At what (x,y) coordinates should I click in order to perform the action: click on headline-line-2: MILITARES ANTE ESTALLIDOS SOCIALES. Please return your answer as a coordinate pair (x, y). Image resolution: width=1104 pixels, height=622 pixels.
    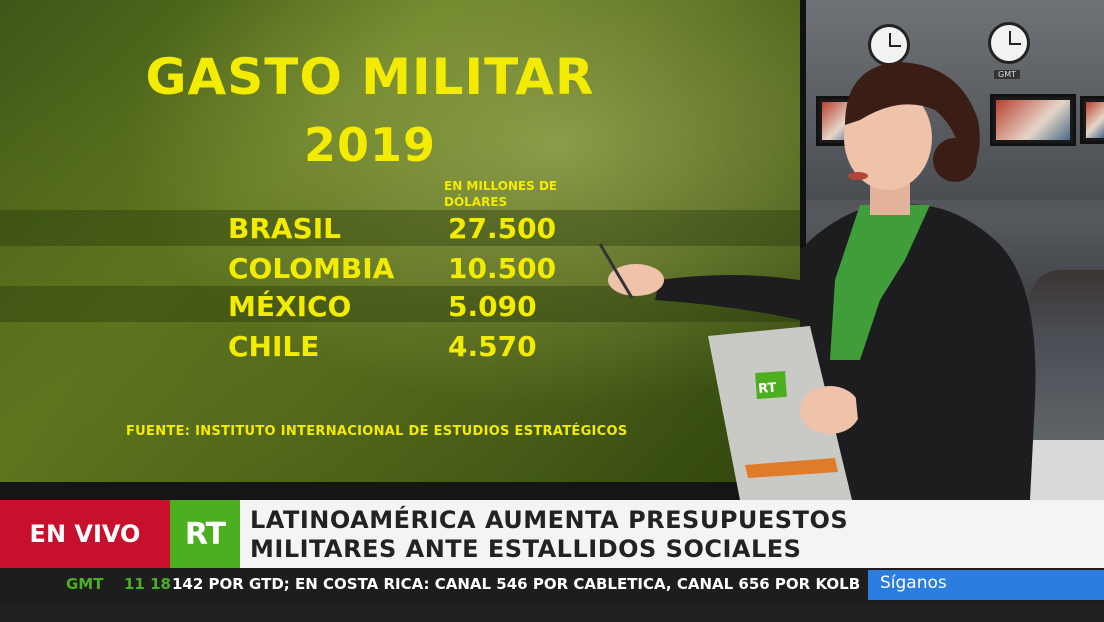
    Looking at the image, I should click on (526, 549).